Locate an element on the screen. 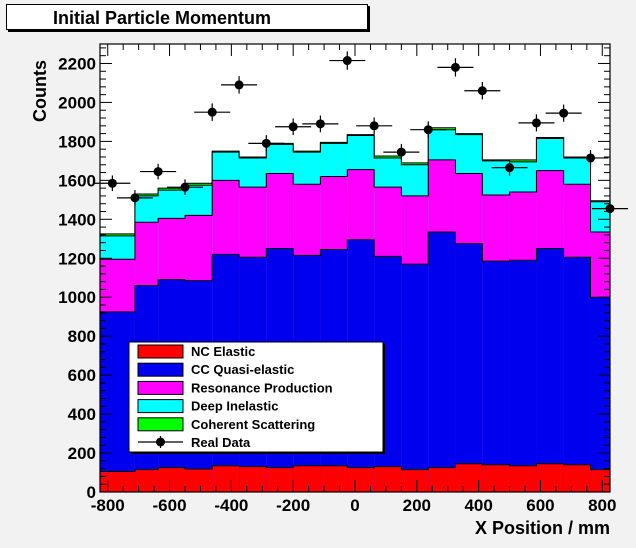 The width and height of the screenshot is (636, 548). legend-label-coherent-scattering: Coherent Scattering is located at coordinates (253, 424).